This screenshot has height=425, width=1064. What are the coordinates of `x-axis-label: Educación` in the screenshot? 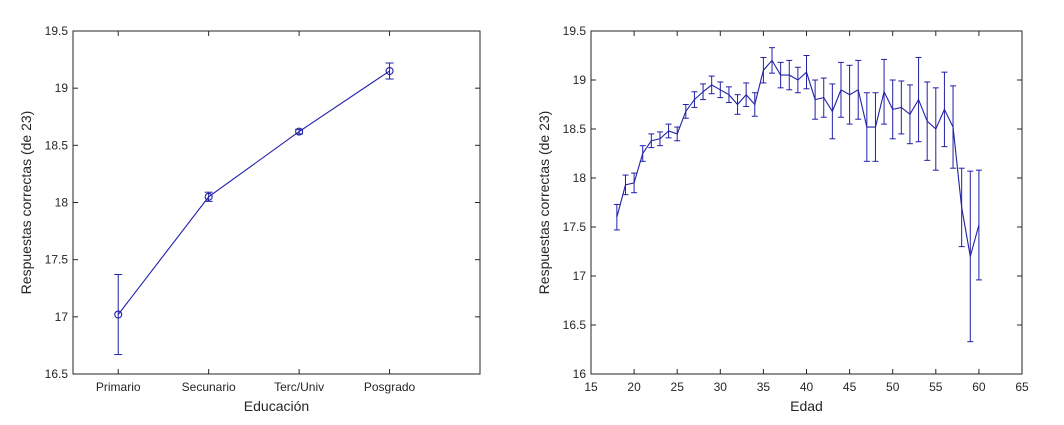 It's located at (276, 406).